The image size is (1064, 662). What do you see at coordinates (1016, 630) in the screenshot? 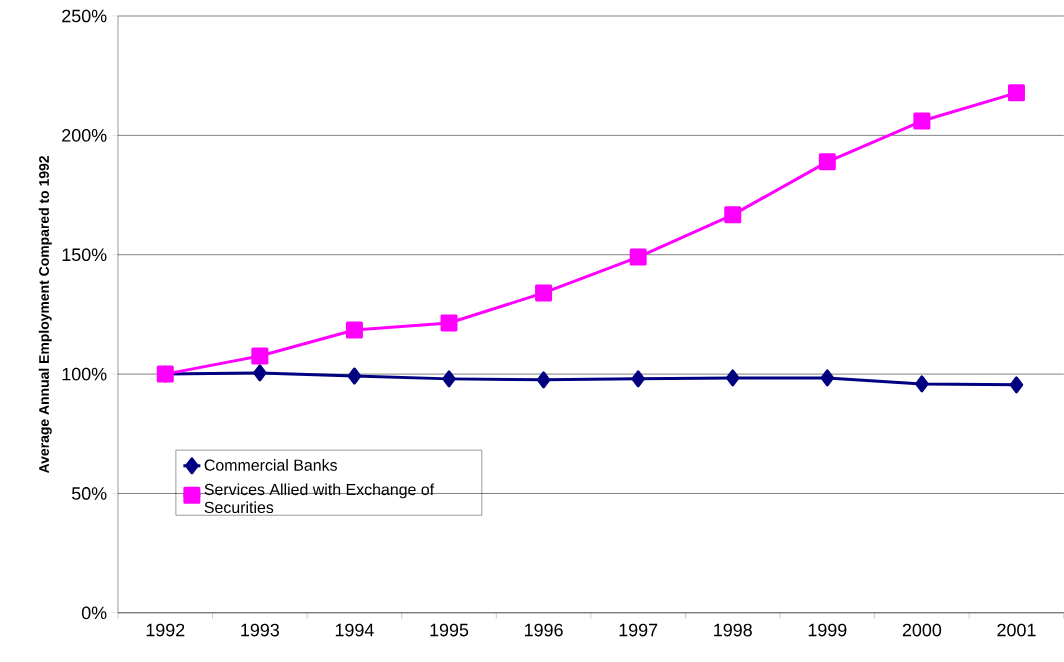
I see `x-tick-label: 2001` at bounding box center [1016, 630].